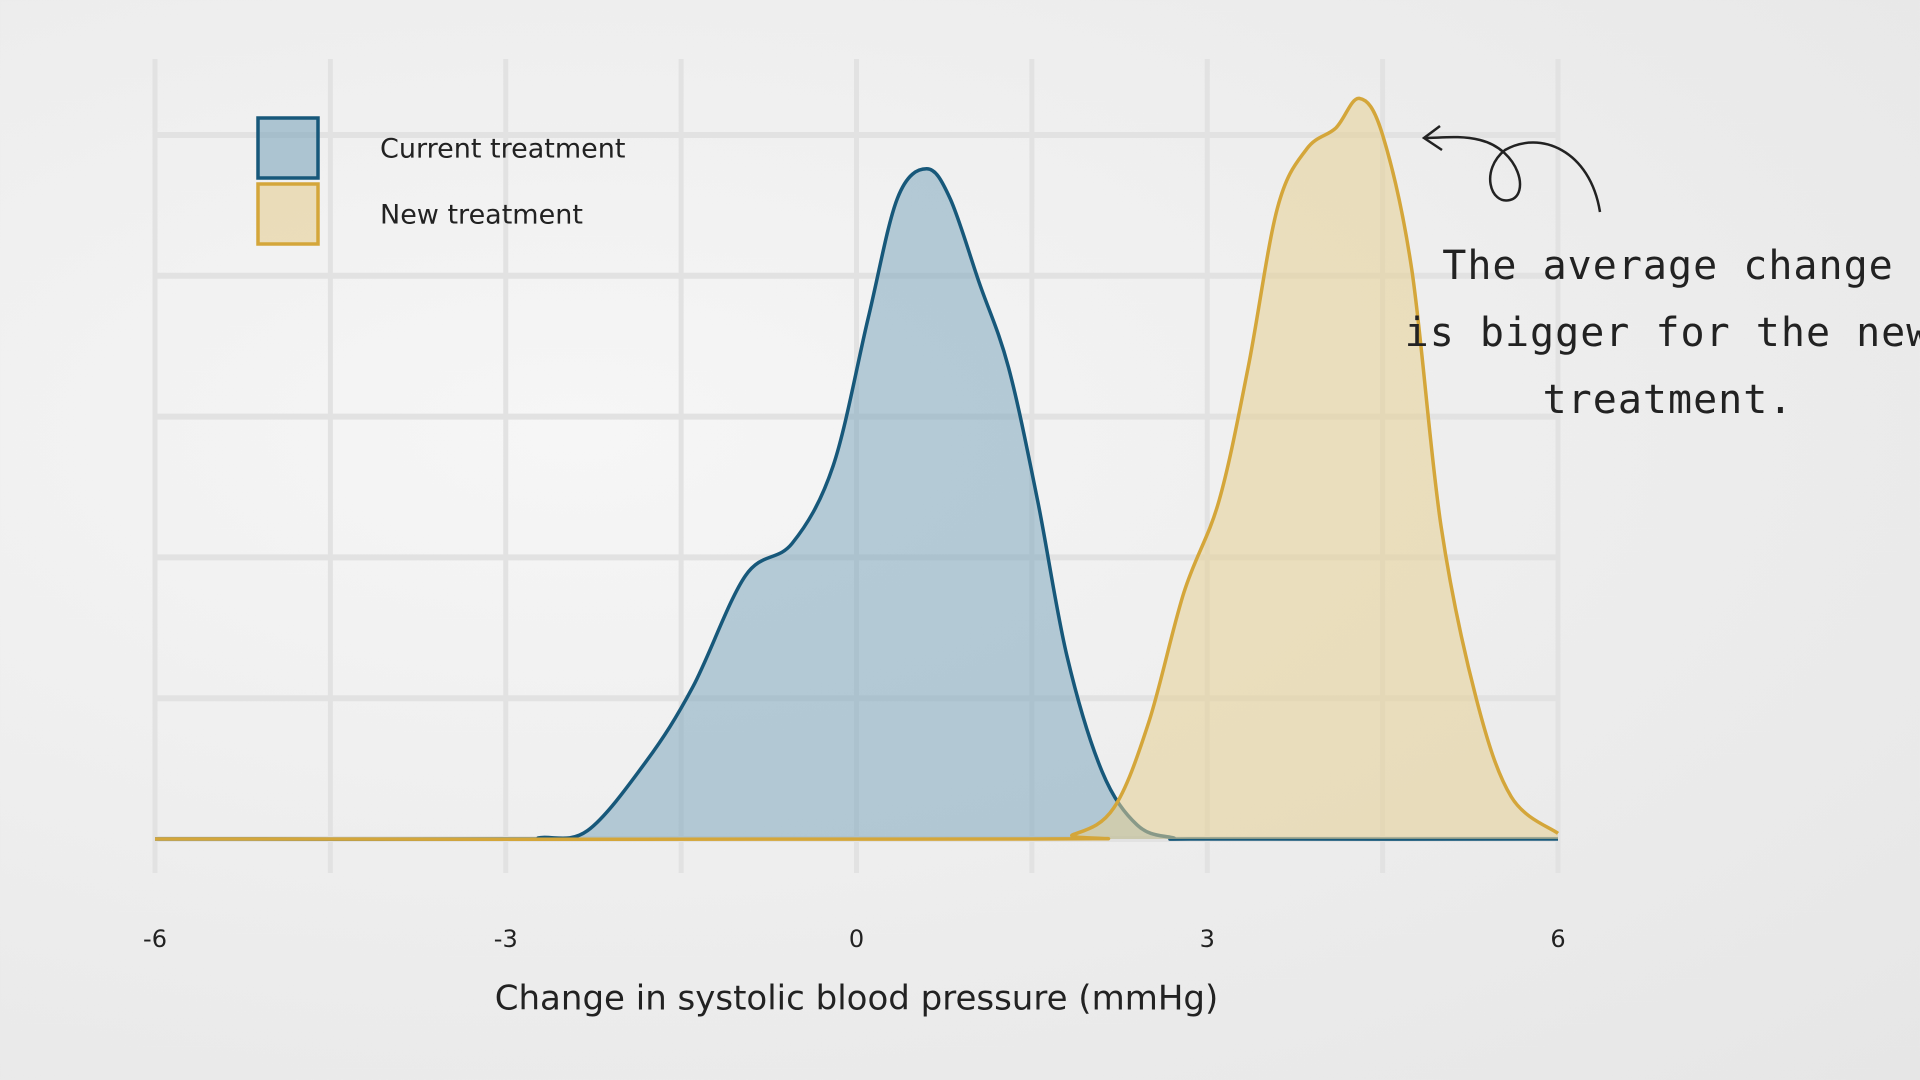 The height and width of the screenshot is (1080, 1920). I want to click on annotation-text: The average change, so click(1667, 266).